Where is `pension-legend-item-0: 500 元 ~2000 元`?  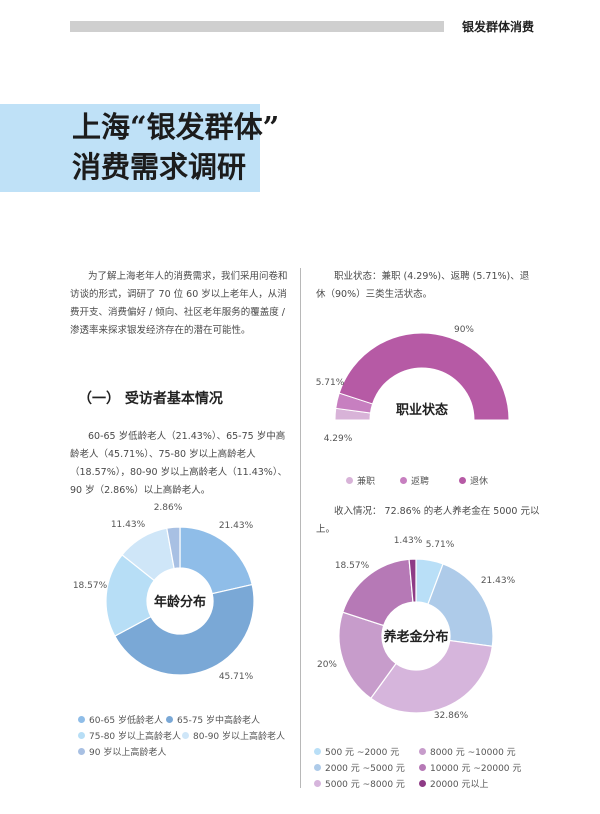
pension-legend-item-0: 500 元 ~2000 元 is located at coordinates (356, 751).